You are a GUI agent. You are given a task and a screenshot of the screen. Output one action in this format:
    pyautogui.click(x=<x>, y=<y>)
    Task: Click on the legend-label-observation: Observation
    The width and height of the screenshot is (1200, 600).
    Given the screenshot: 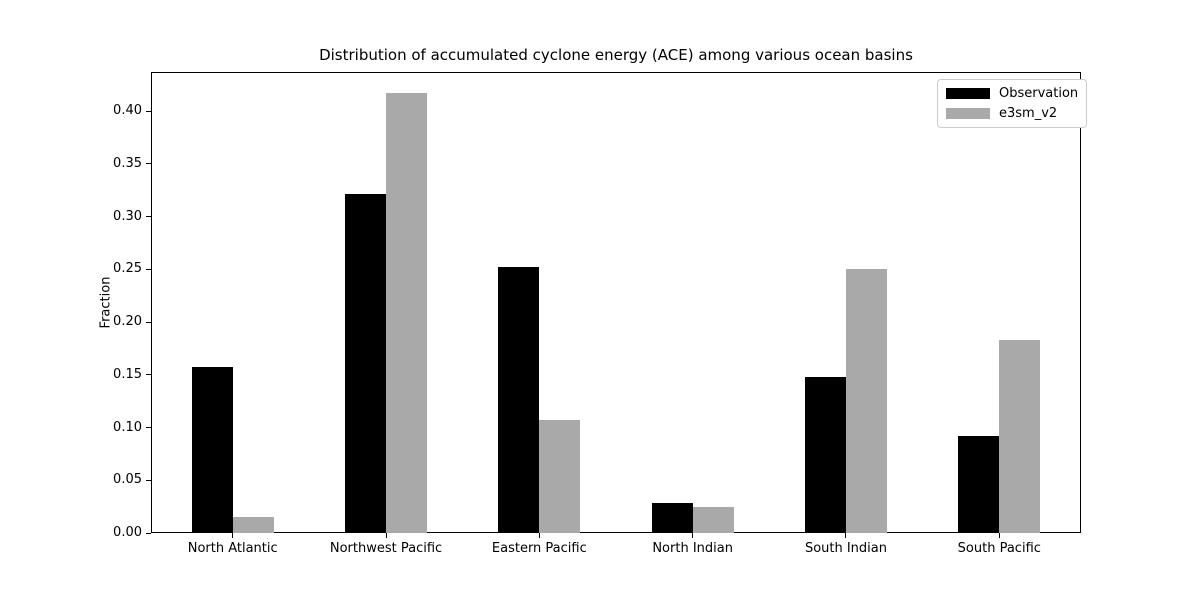 What is the action you would take?
    pyautogui.click(x=1039, y=93)
    